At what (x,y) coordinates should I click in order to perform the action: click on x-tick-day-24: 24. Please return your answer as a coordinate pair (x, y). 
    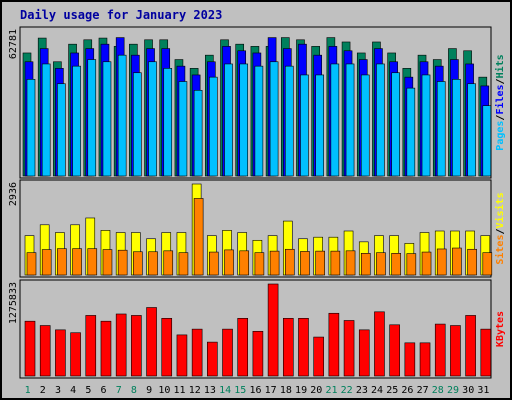
    Looking at the image, I should click on (377, 390).